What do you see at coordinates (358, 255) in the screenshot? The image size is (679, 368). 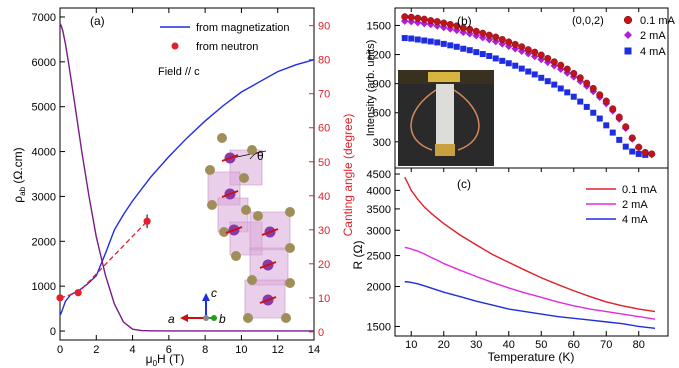 I see `panel-c-ylabel: R (Ω)` at bounding box center [358, 255].